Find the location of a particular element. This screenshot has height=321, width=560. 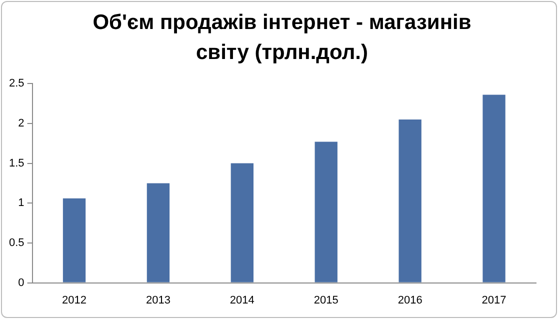

chart-title: Об'єм продажів інтернет - магазинів світу (трлн.дол.) is located at coordinates (282, 38).